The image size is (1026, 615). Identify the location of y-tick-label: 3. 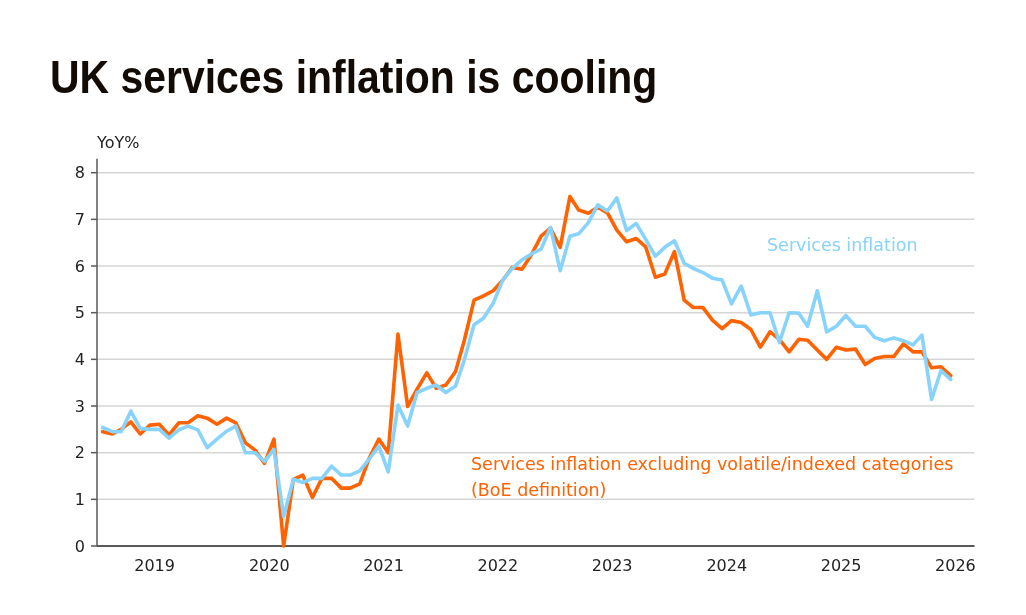
(79, 406).